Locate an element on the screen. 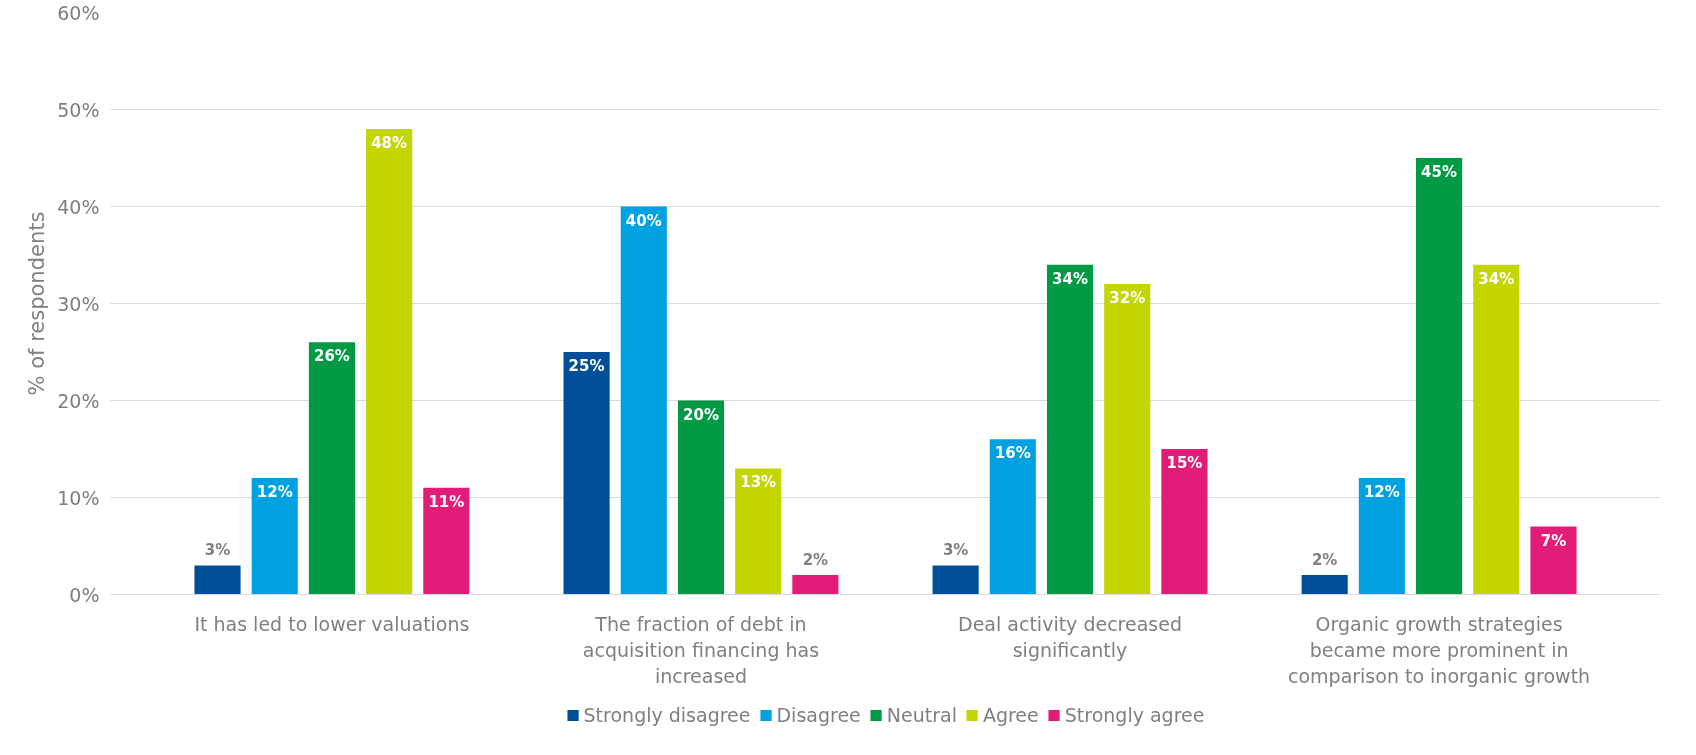  y-tick-label: 40% is located at coordinates (78, 206).